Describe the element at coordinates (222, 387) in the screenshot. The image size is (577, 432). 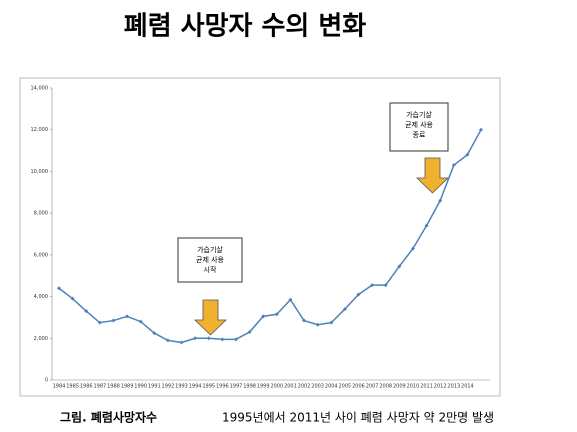
I see `x-tick-label: 1996` at that location.